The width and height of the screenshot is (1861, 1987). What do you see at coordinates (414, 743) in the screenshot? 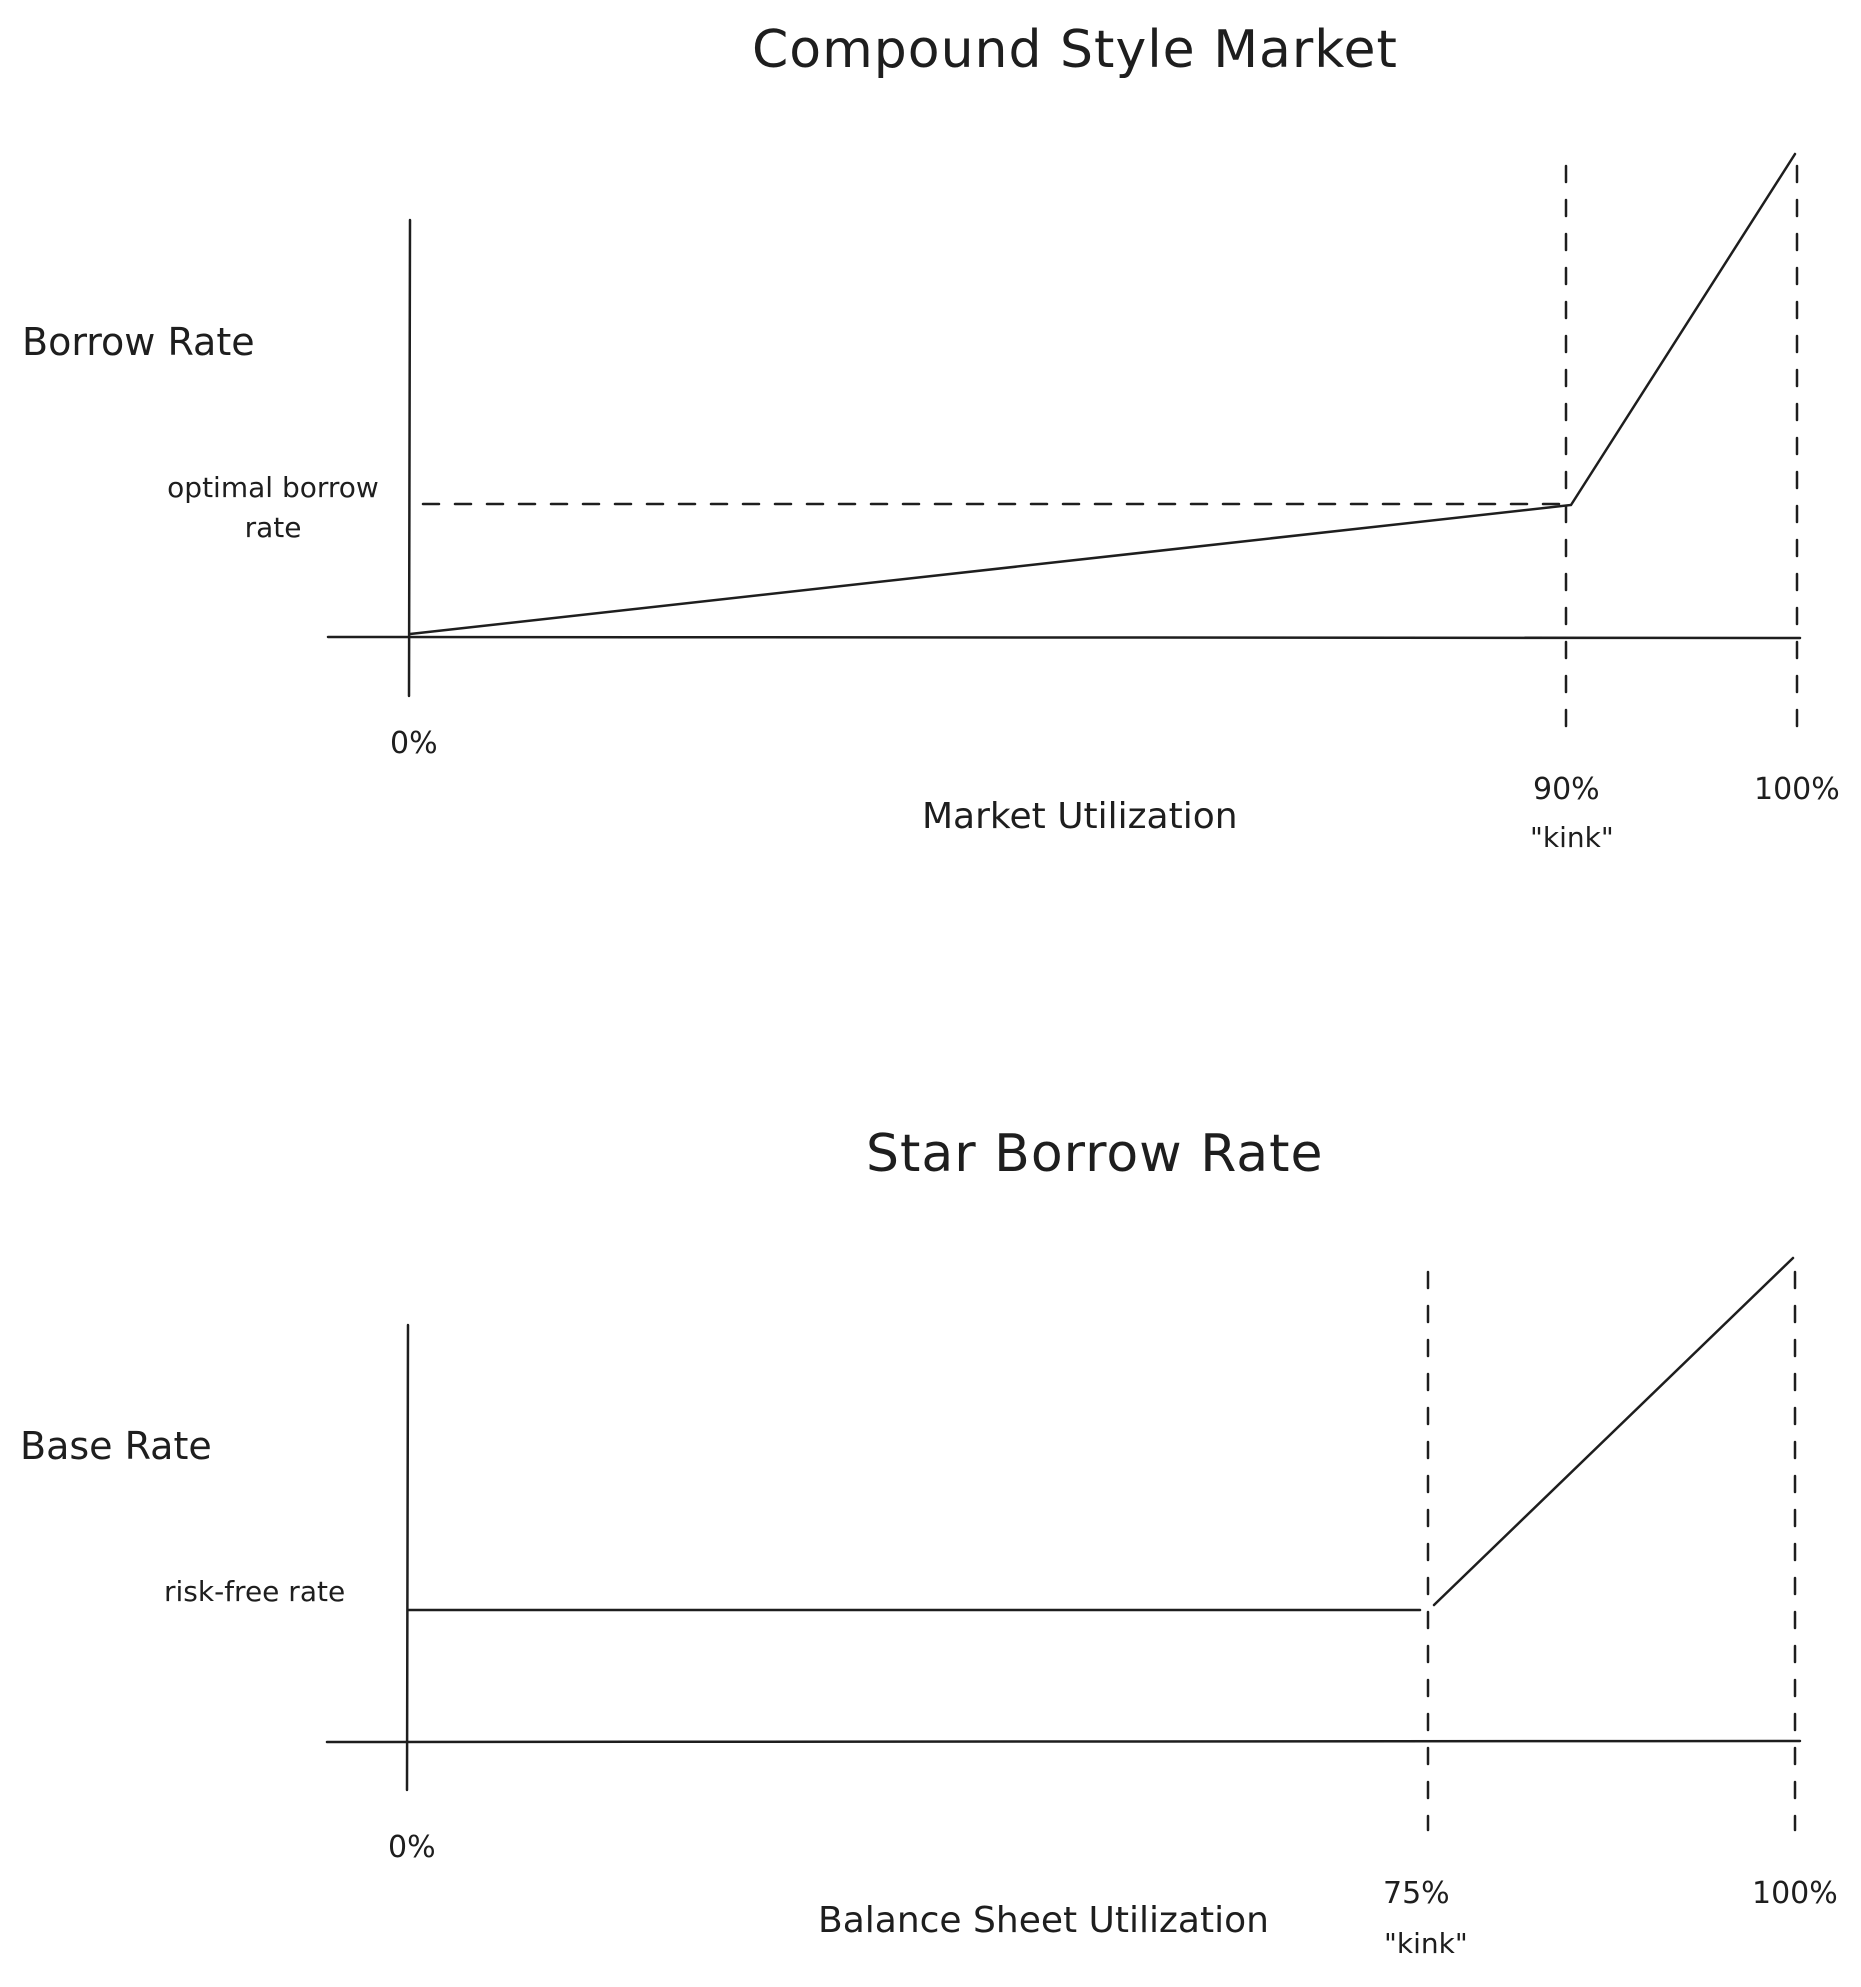
I see `compound-tick-0: 0%` at bounding box center [414, 743].